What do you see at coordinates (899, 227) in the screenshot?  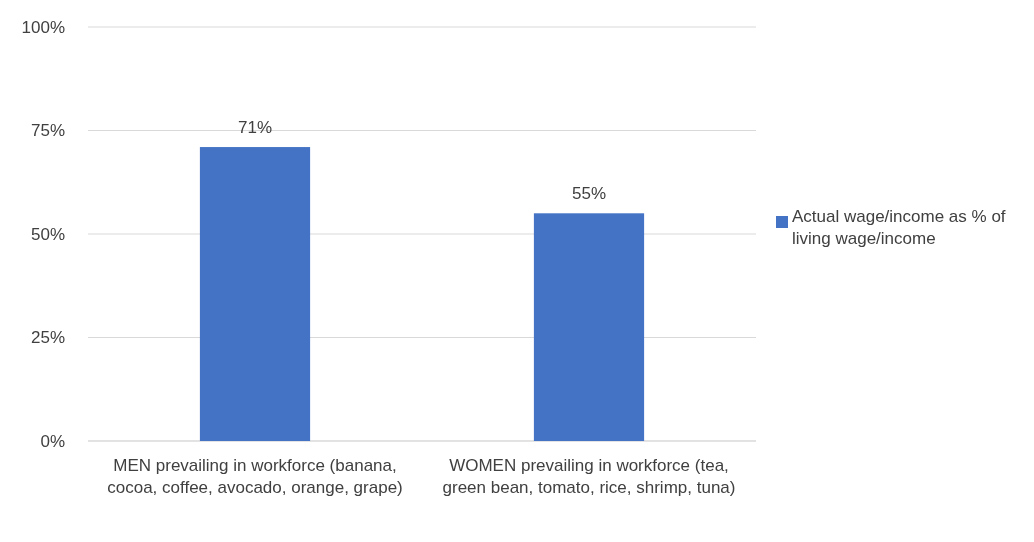 I see `legend-label: Actual wage/income as % of living wage/income` at bounding box center [899, 227].